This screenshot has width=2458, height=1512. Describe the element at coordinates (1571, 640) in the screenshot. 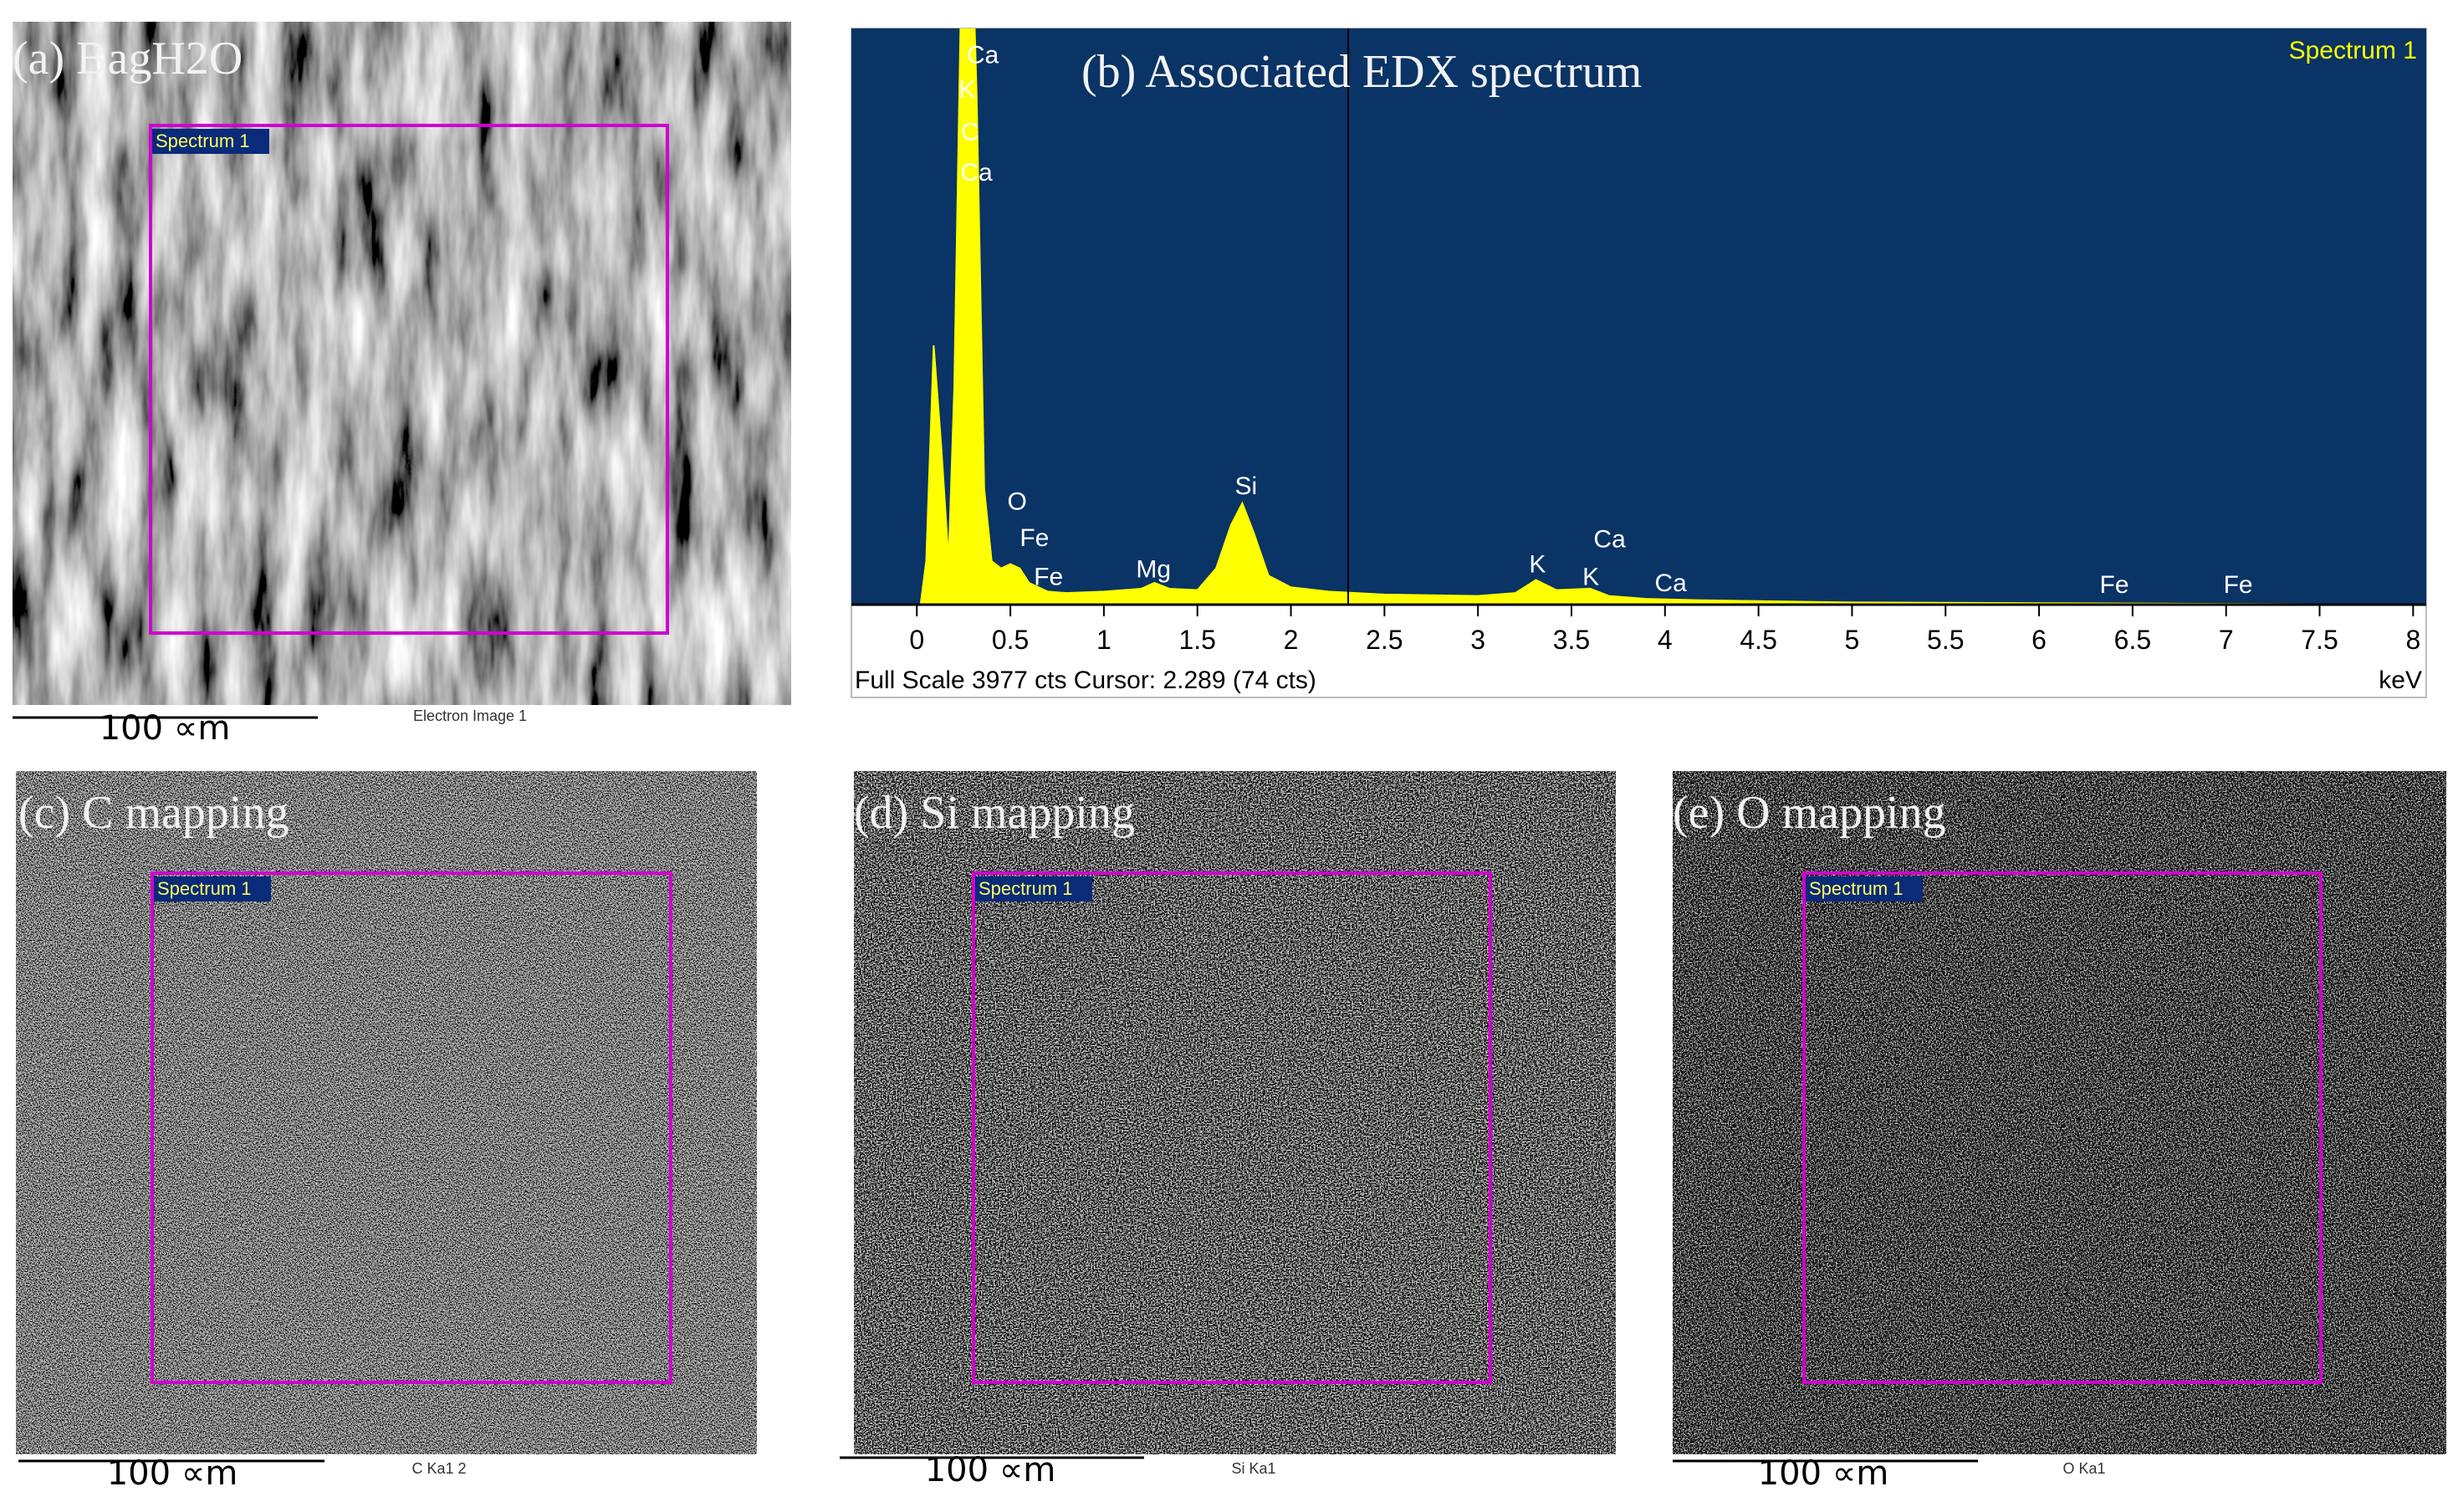

I see `x-tick-label: 3.5` at that location.